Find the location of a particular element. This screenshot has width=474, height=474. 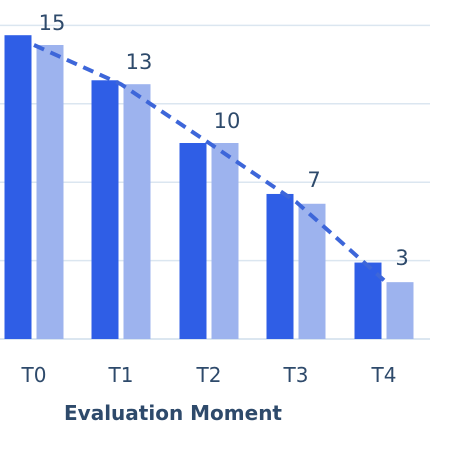

data-label-t4: 3 is located at coordinates (401, 258).